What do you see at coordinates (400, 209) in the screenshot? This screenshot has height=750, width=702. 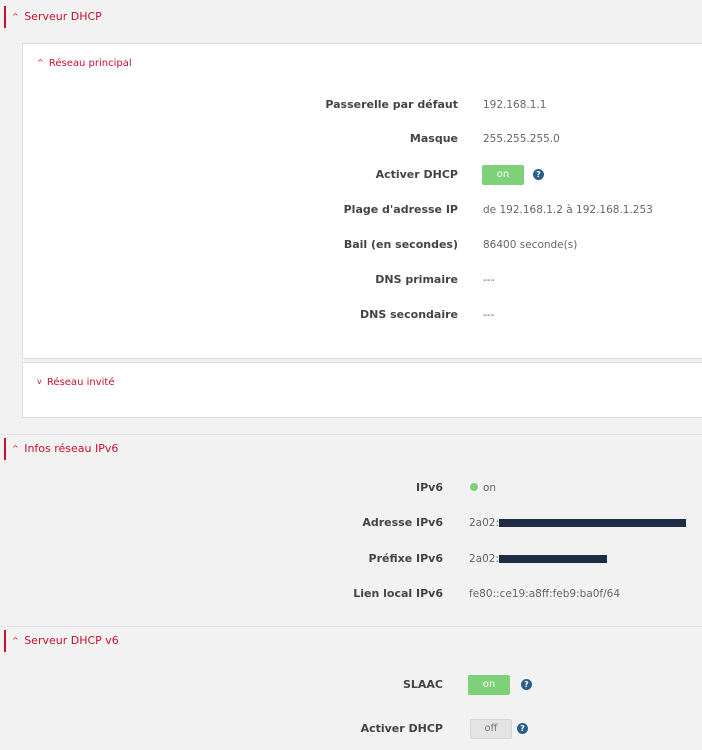 I see `ip-range-label: Plage d'adresse IP` at bounding box center [400, 209].